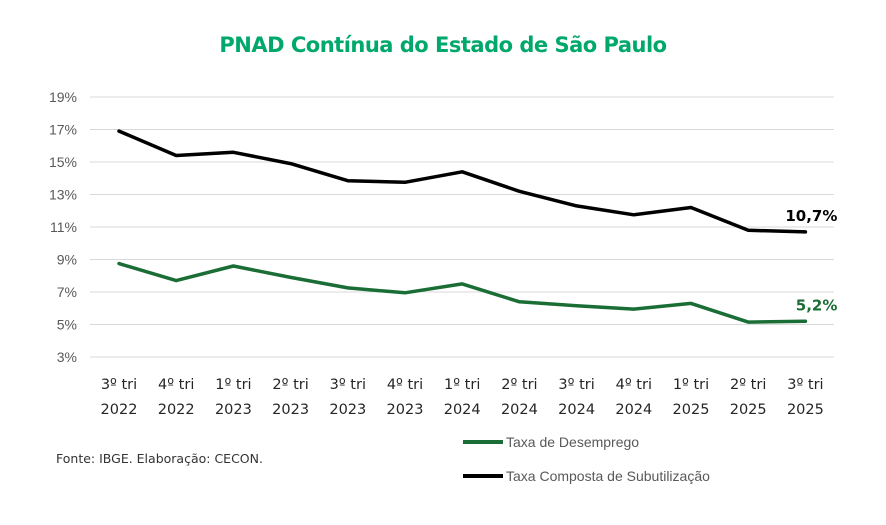 This screenshot has height=525, width=886. What do you see at coordinates (811, 216) in the screenshot?
I see `end-data-label: 10,7%` at bounding box center [811, 216].